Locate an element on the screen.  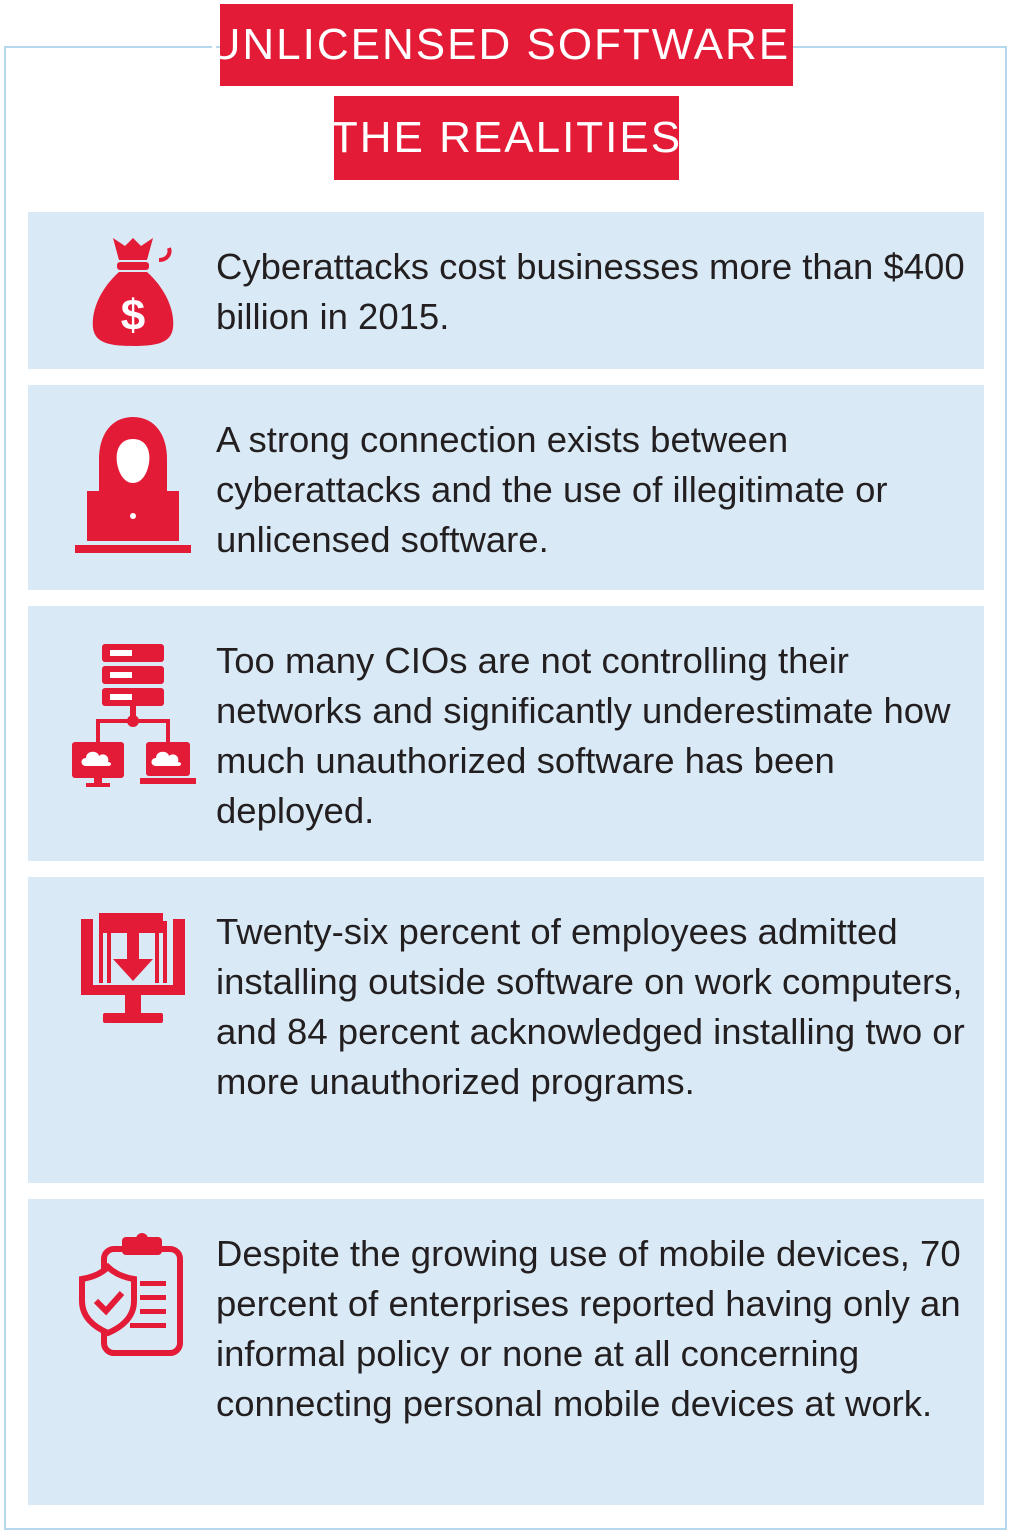
hacker-laptop-icon is located at coordinates (133, 485).